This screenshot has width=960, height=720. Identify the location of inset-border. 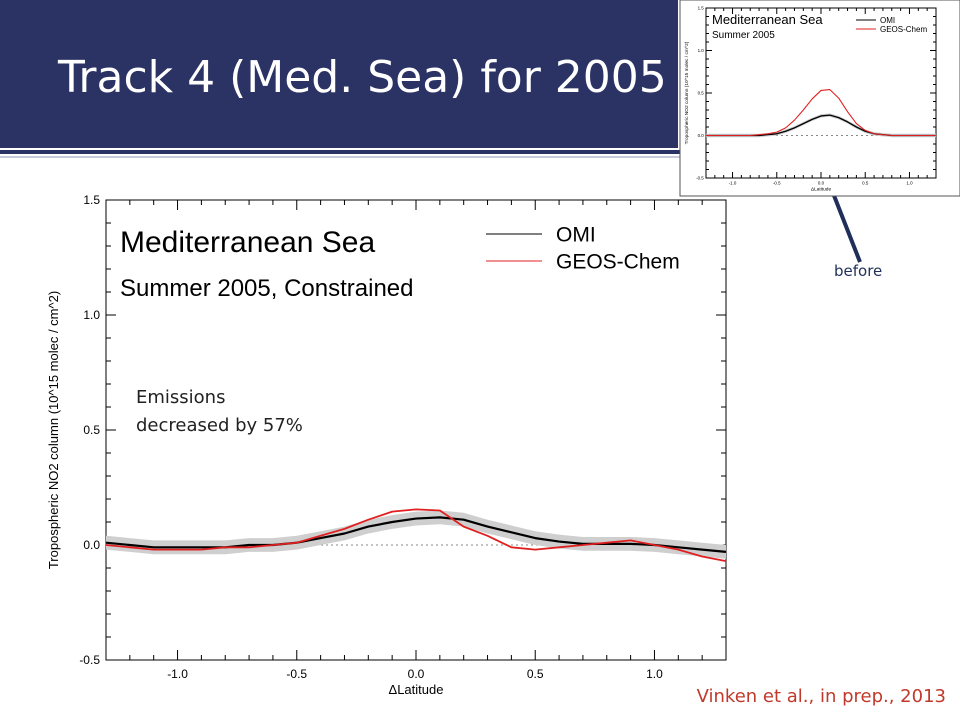
(819, 98).